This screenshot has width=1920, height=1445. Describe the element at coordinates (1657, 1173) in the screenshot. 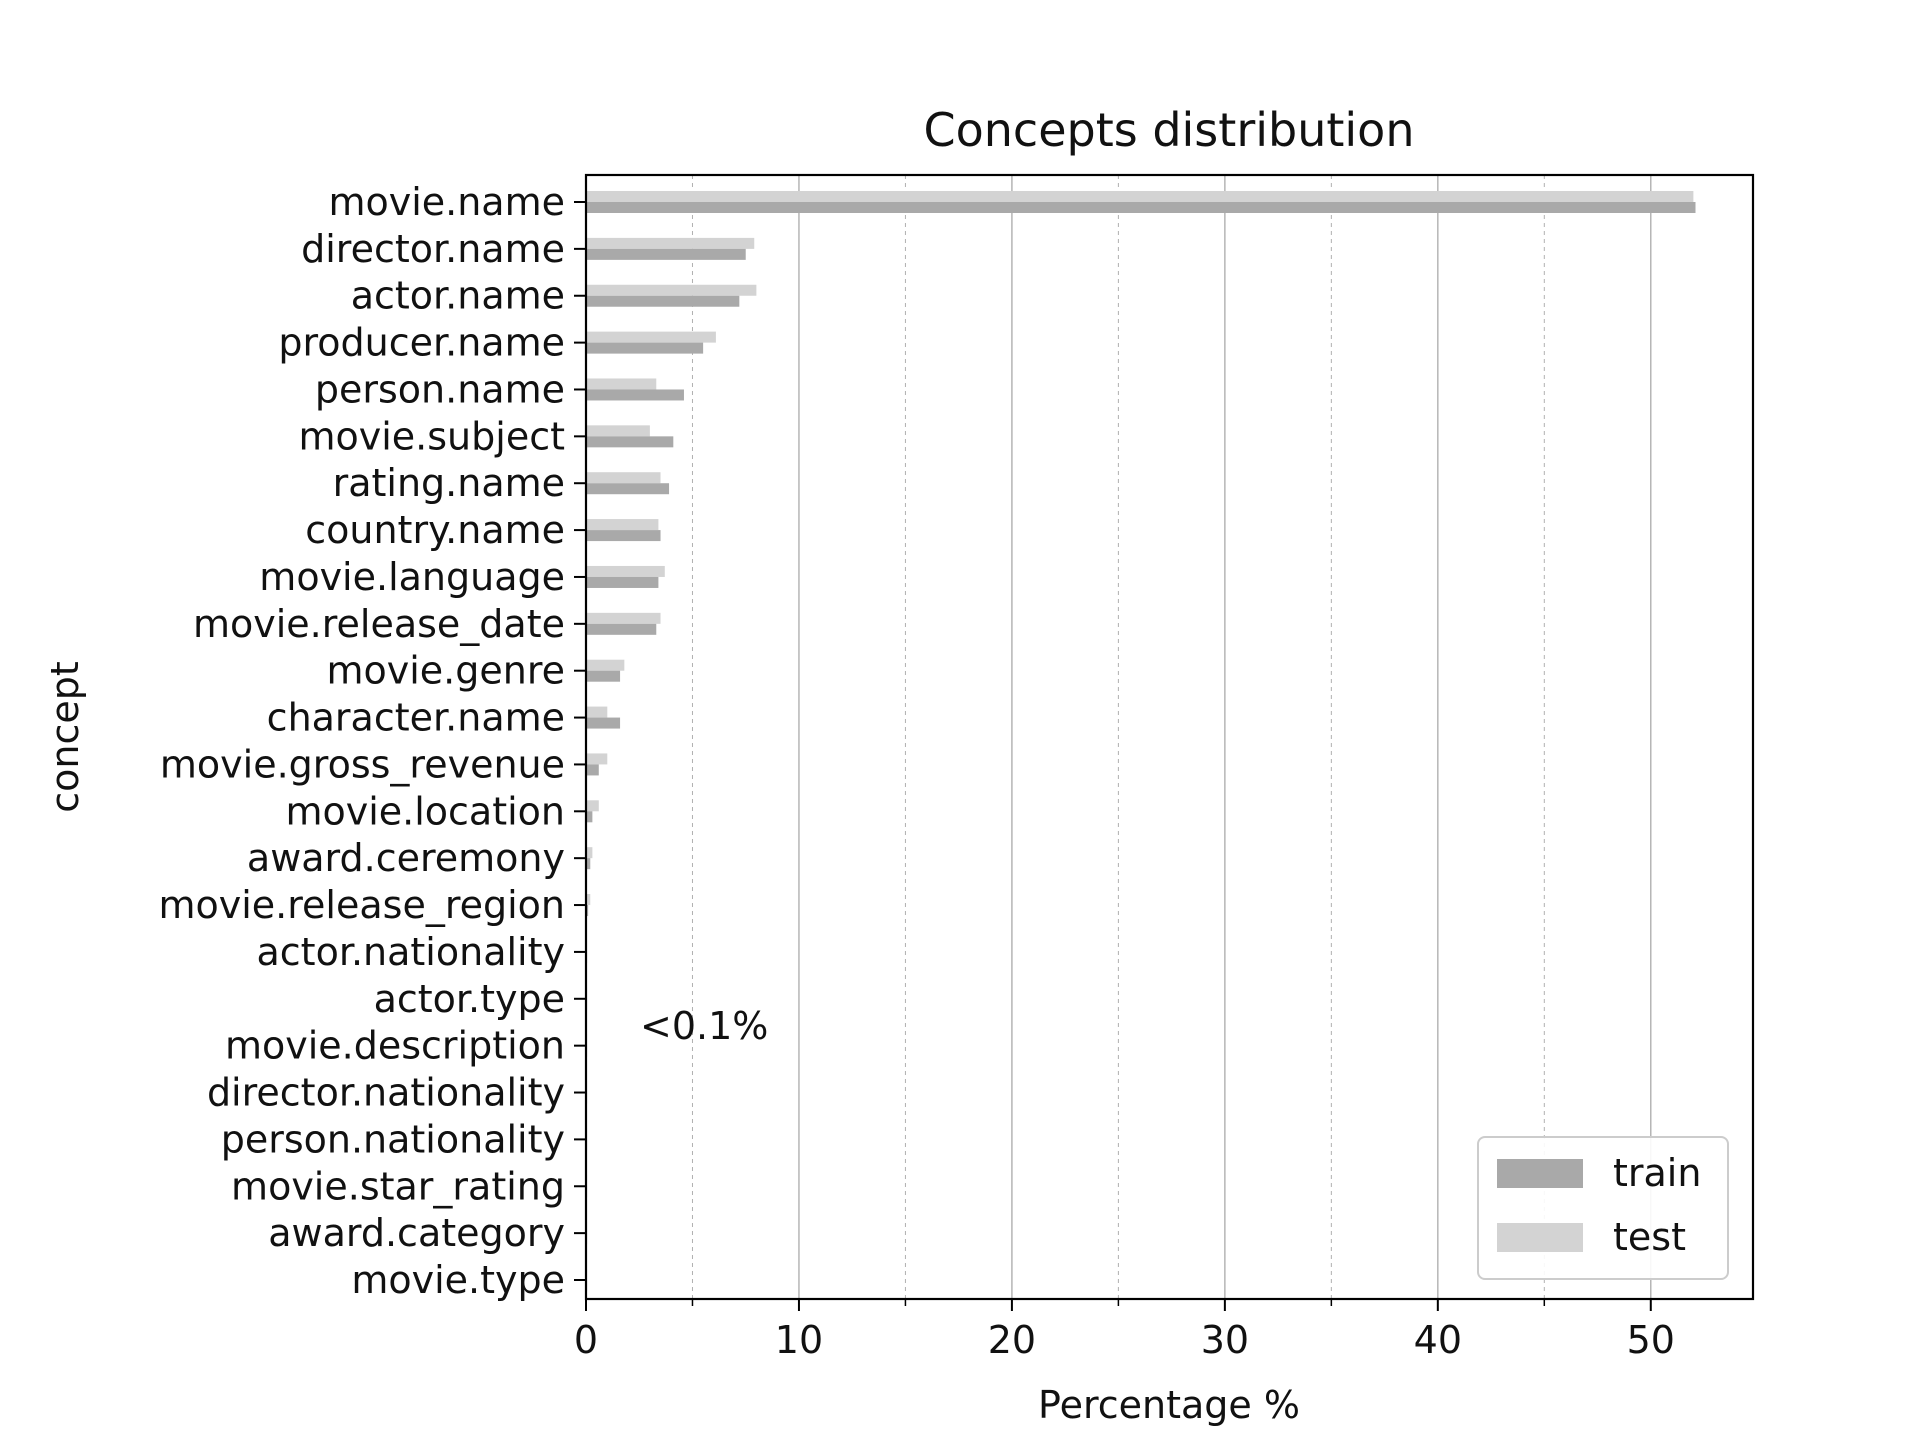

I see `legend-label-train: train` at that location.